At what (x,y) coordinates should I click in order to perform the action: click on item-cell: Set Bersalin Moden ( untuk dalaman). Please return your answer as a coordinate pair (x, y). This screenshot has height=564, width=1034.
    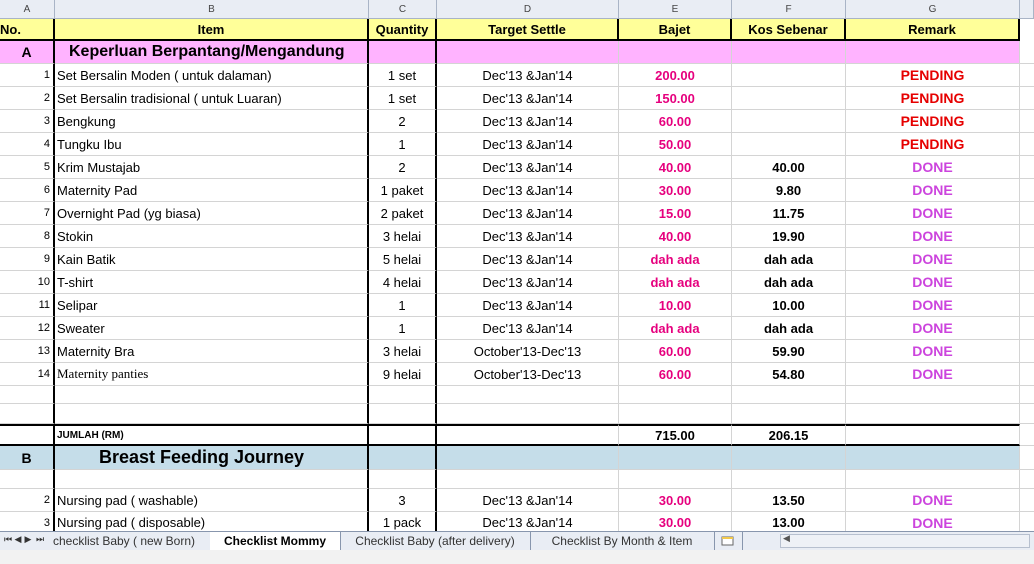
    Looking at the image, I should click on (212, 75).